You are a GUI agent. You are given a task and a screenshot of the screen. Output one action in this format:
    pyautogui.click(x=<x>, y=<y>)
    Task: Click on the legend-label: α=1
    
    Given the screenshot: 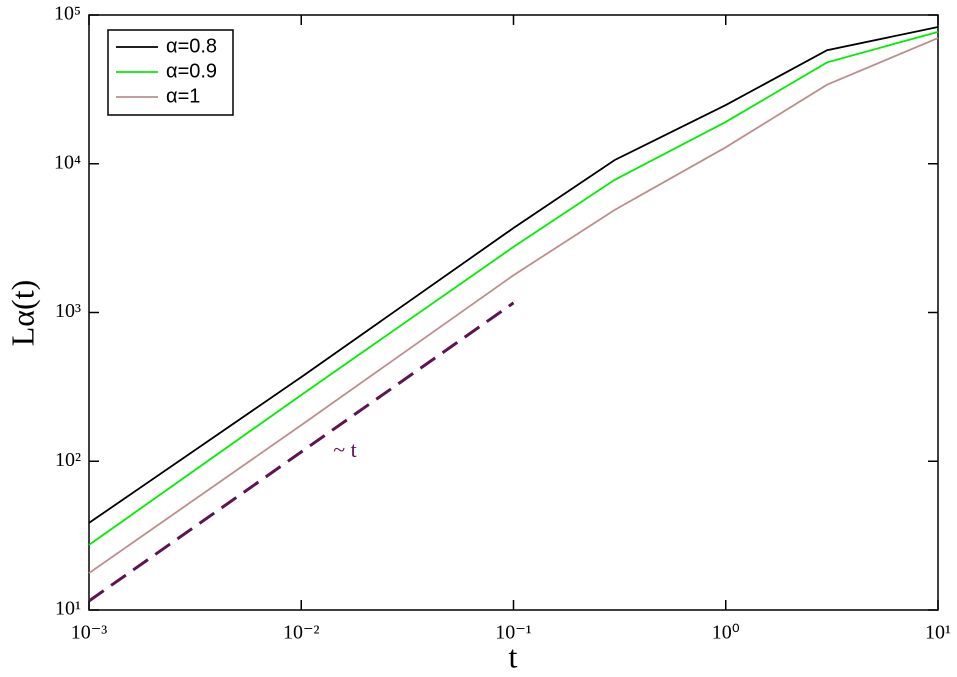 What is the action you would take?
    pyautogui.click(x=183, y=96)
    